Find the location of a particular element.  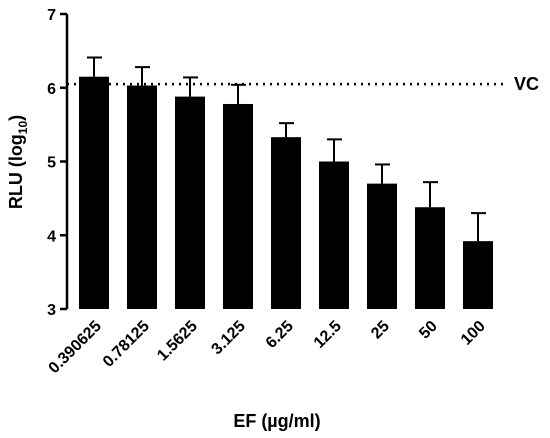

y-tick-label: 3 is located at coordinates (51, 310).